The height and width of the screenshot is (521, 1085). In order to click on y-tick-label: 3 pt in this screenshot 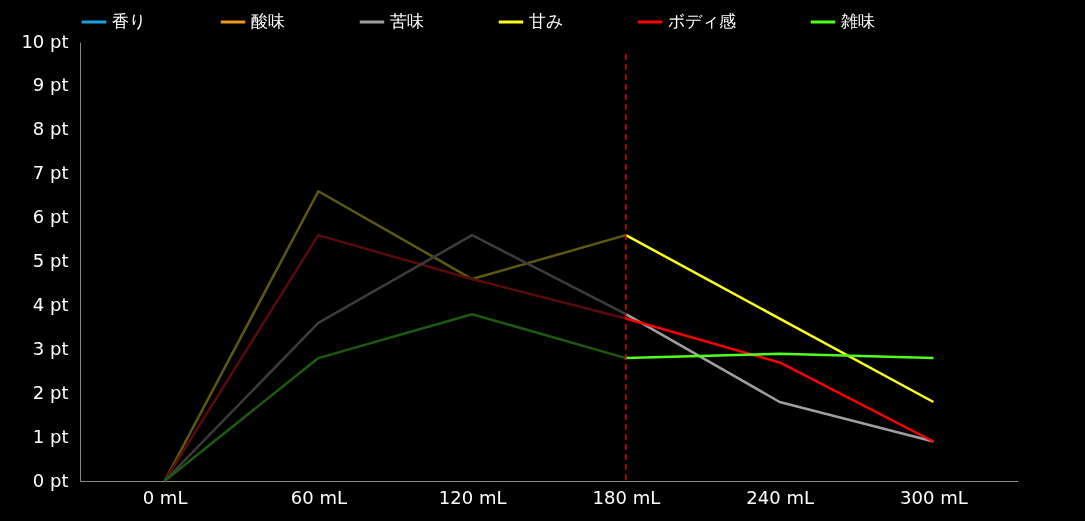, I will do `click(50, 348)`.